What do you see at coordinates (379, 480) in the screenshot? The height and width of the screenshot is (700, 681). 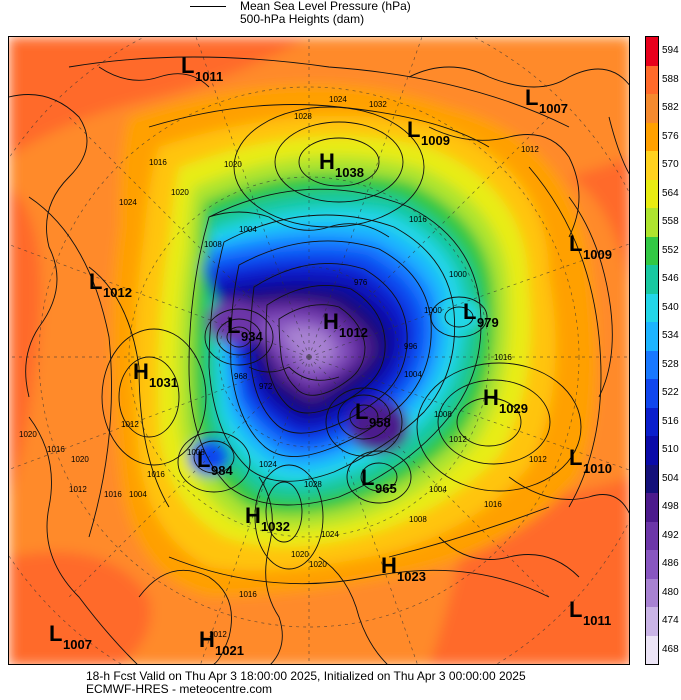 I see `pressure-low-965: L 965` at bounding box center [379, 480].